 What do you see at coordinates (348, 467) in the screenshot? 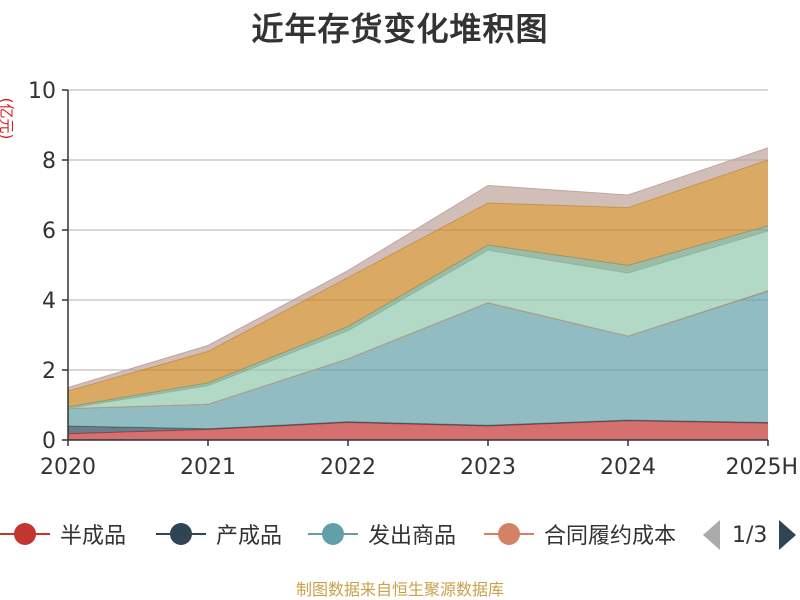
I see `x-tick-label: 2022` at bounding box center [348, 467].